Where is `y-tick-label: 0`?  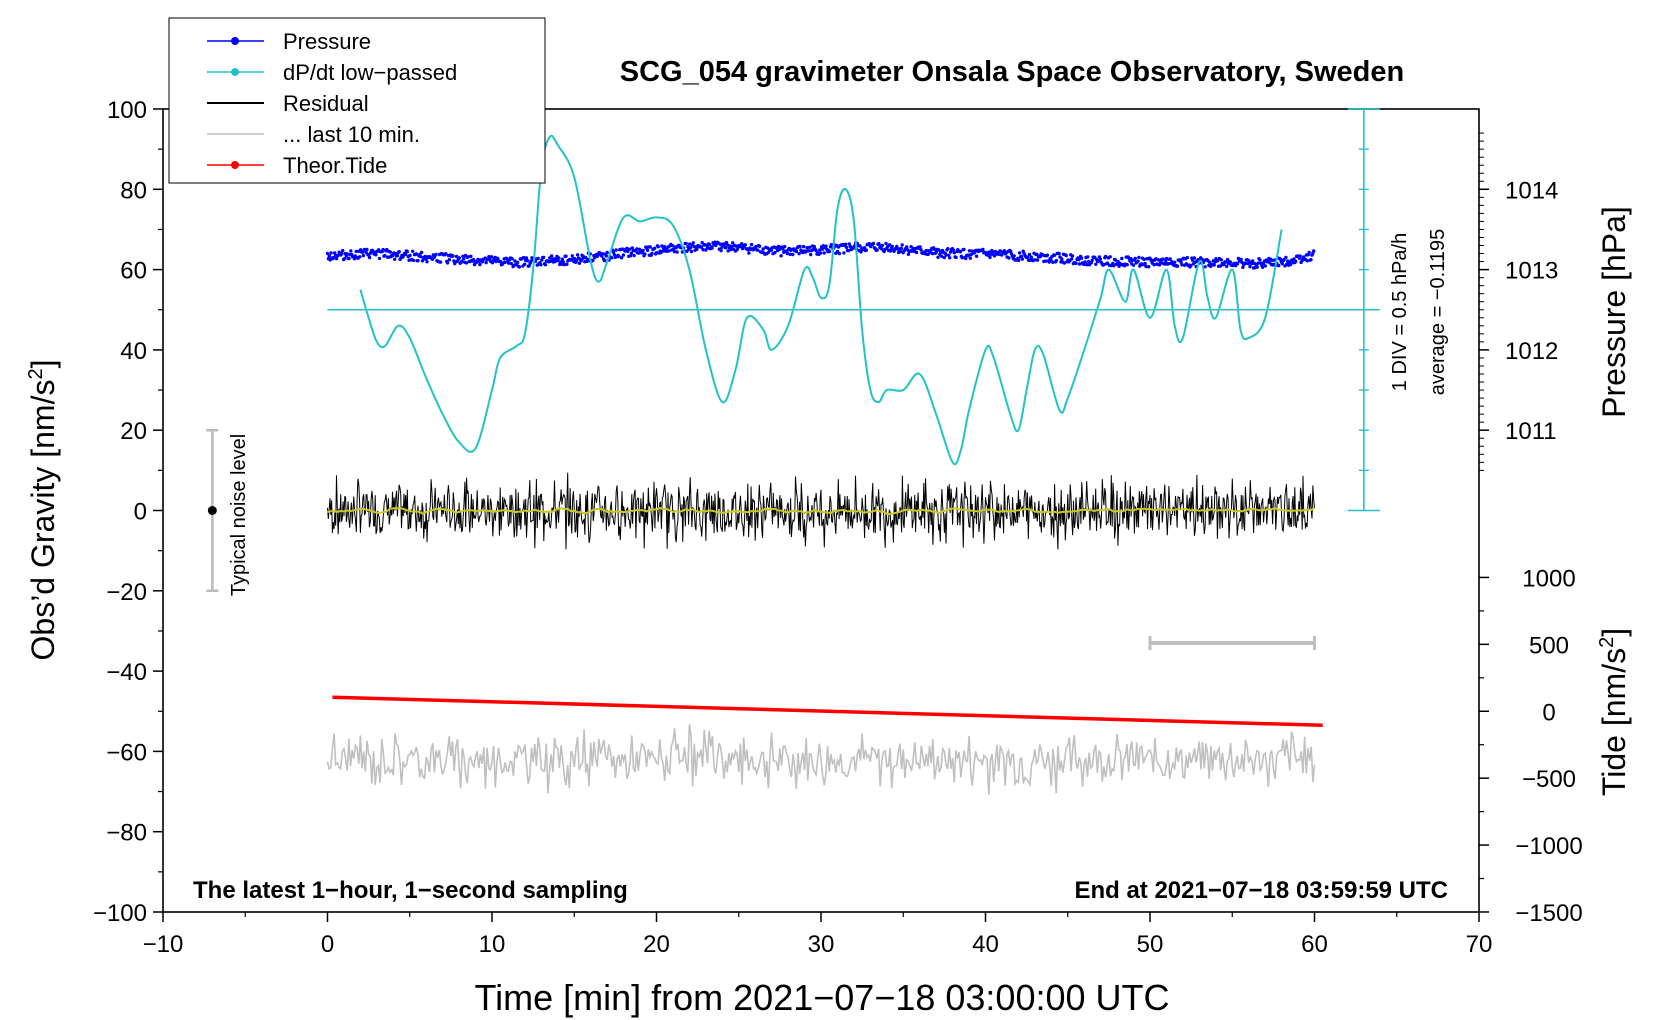
y-tick-label: 0 is located at coordinates (140, 512).